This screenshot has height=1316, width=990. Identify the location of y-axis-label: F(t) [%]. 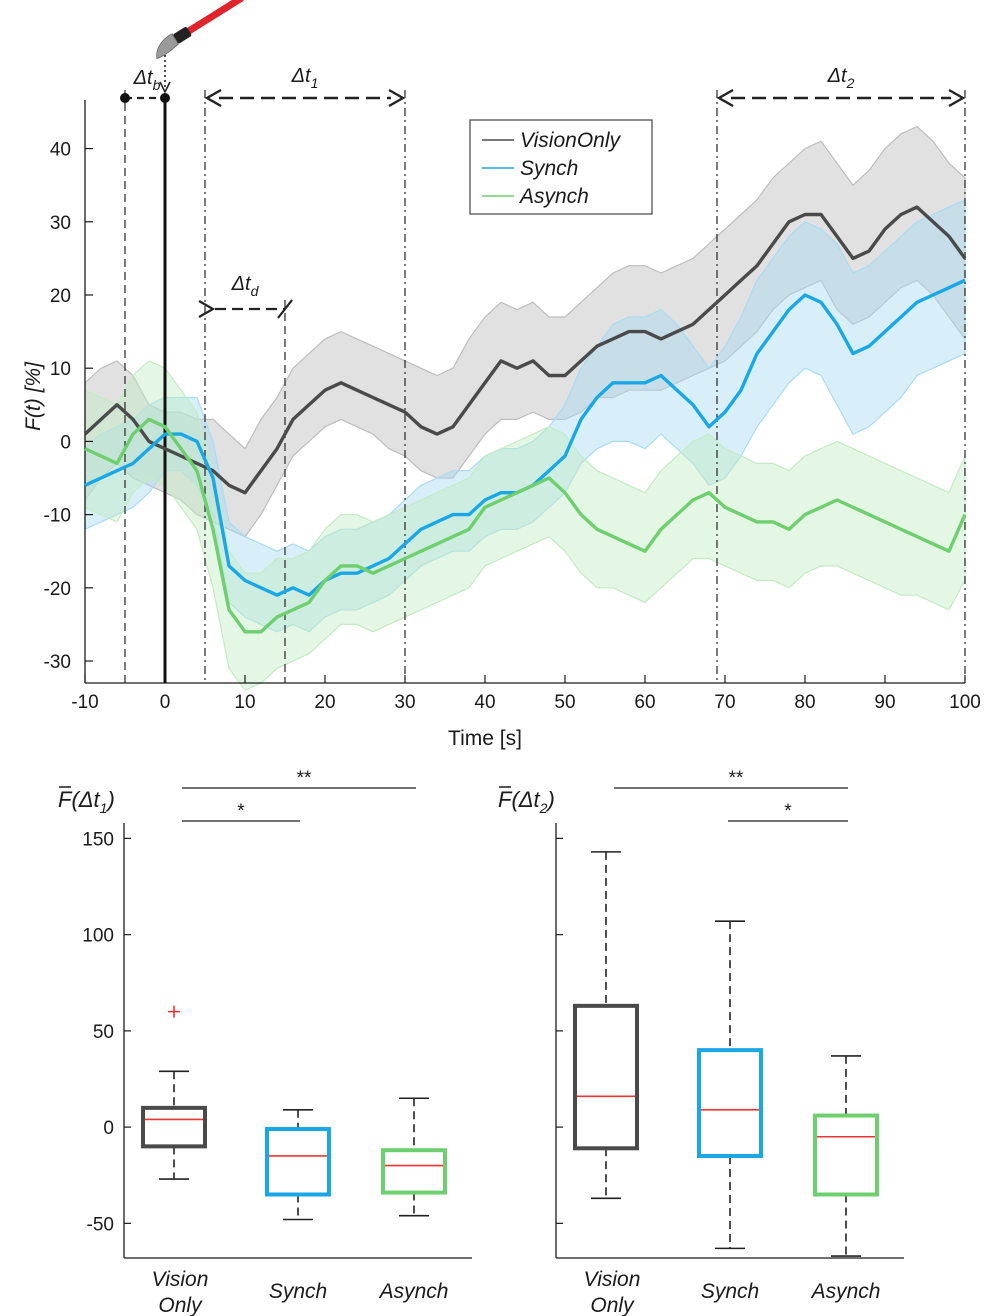
(33, 396).